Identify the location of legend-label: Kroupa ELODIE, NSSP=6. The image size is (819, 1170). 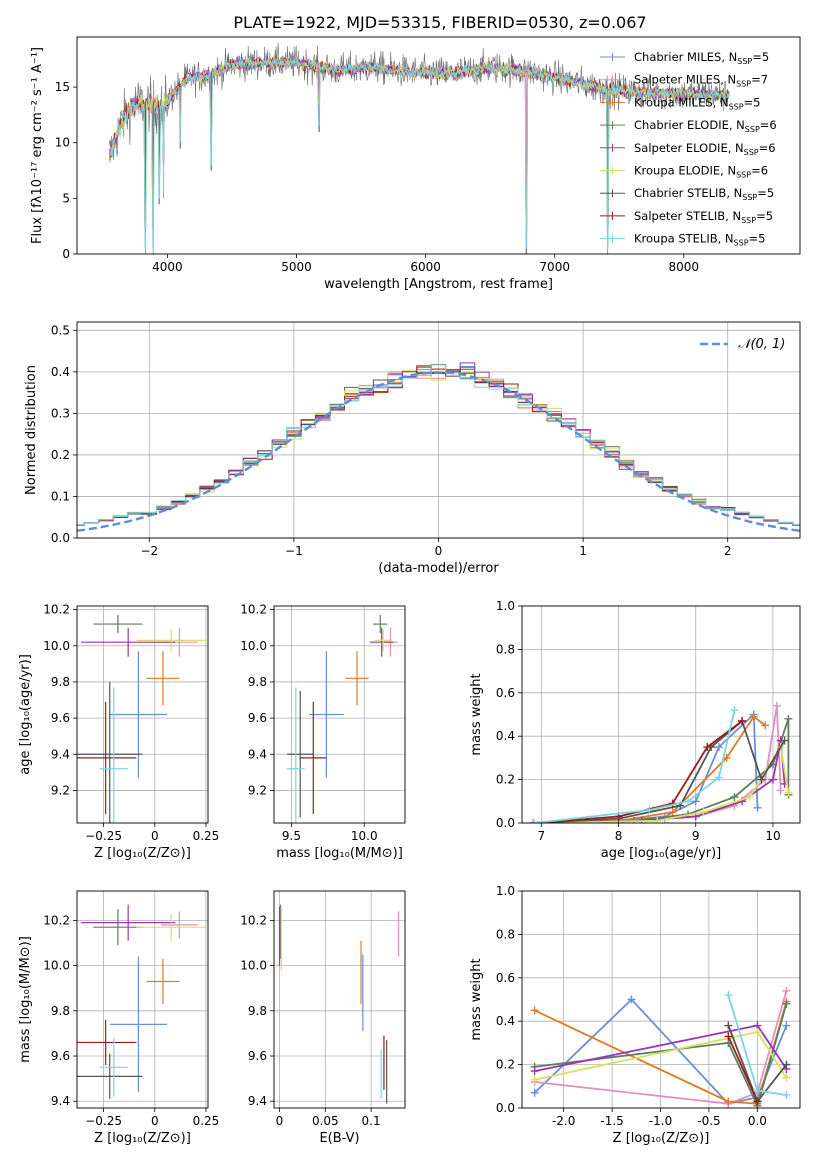
(701, 172).